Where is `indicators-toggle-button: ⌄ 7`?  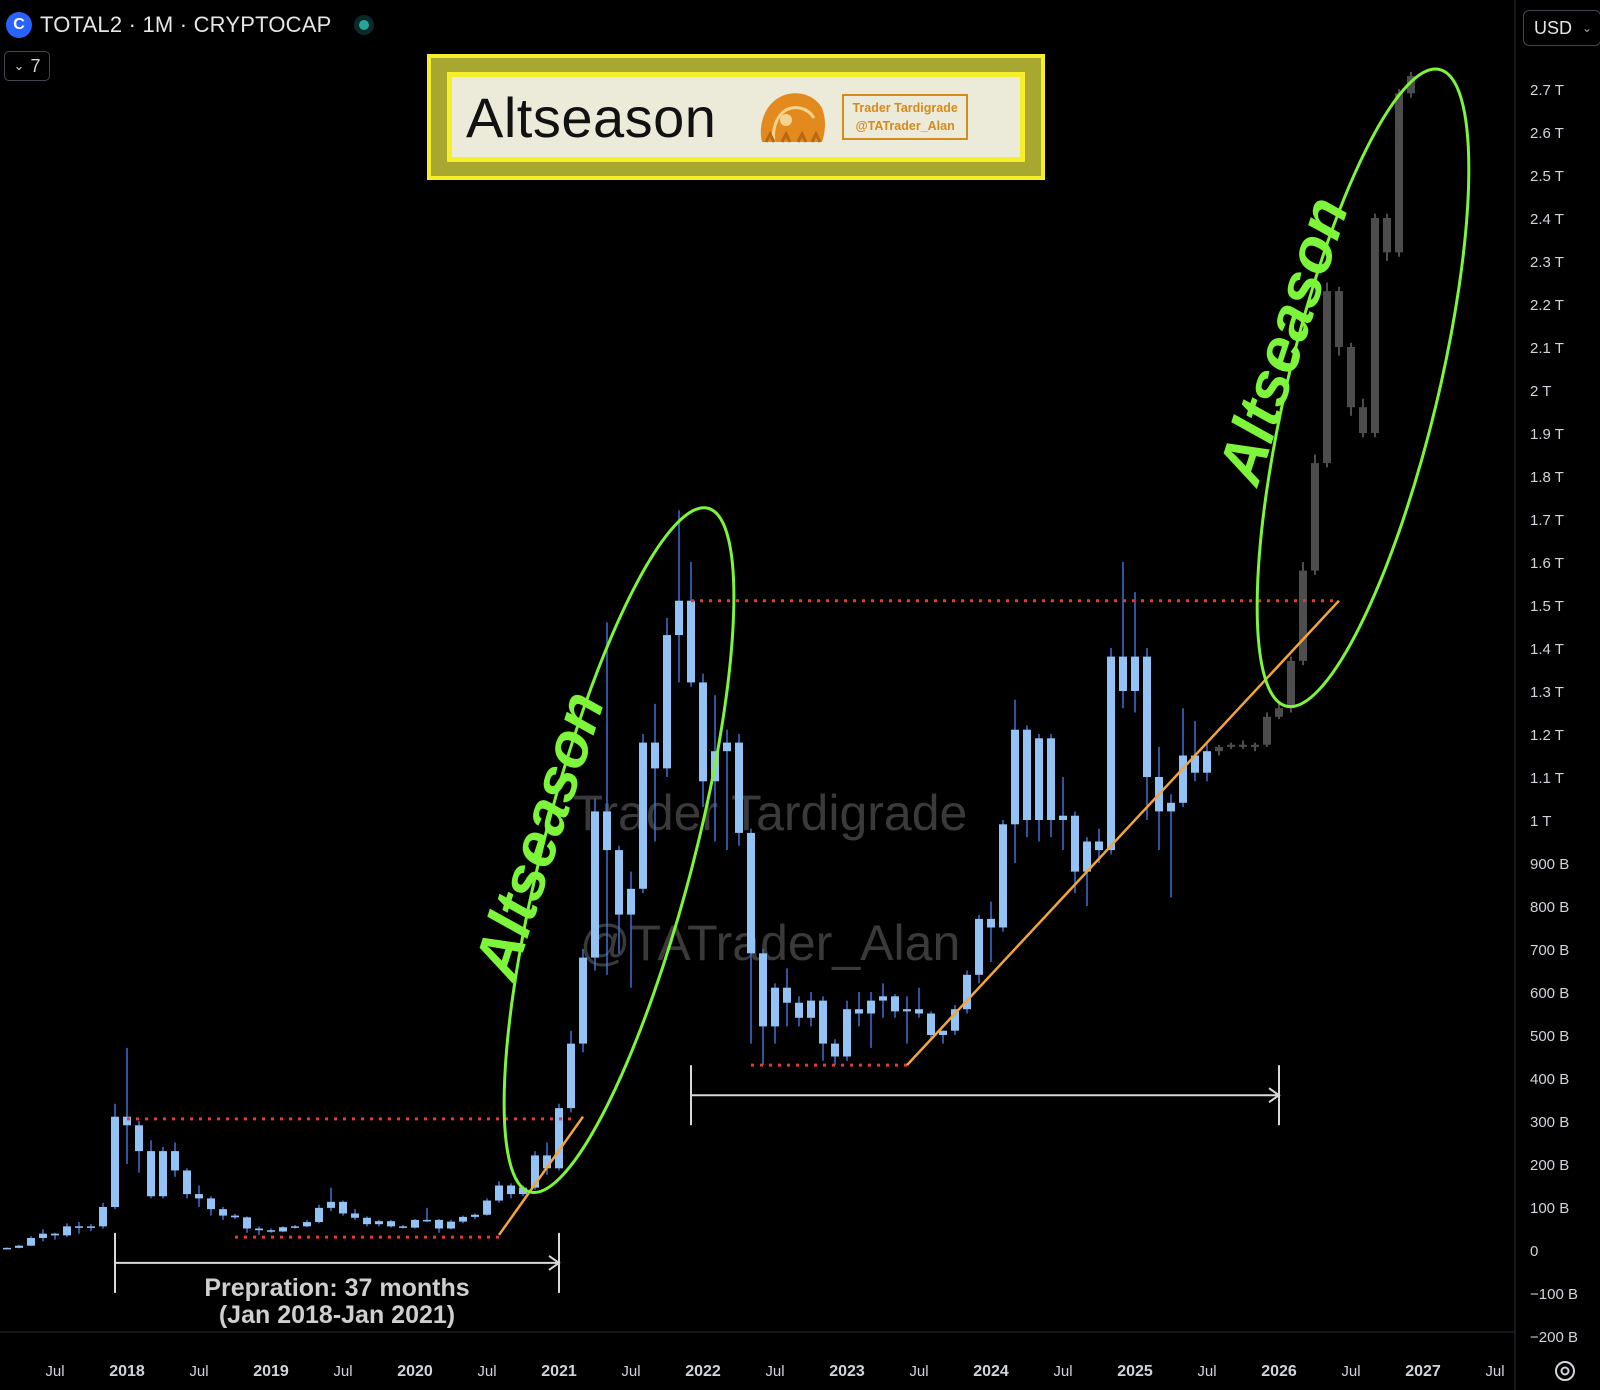 indicators-toggle-button: ⌄ 7 is located at coordinates (27, 66).